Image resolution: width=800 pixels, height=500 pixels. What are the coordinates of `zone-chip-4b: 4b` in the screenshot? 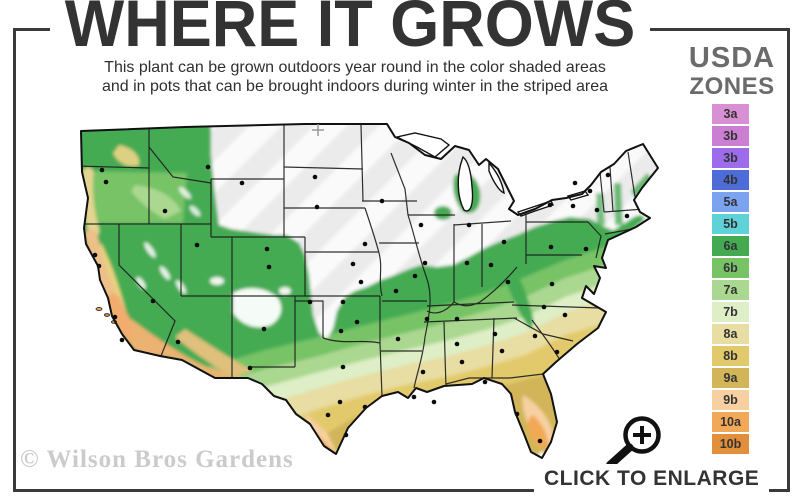 It's located at (730, 180).